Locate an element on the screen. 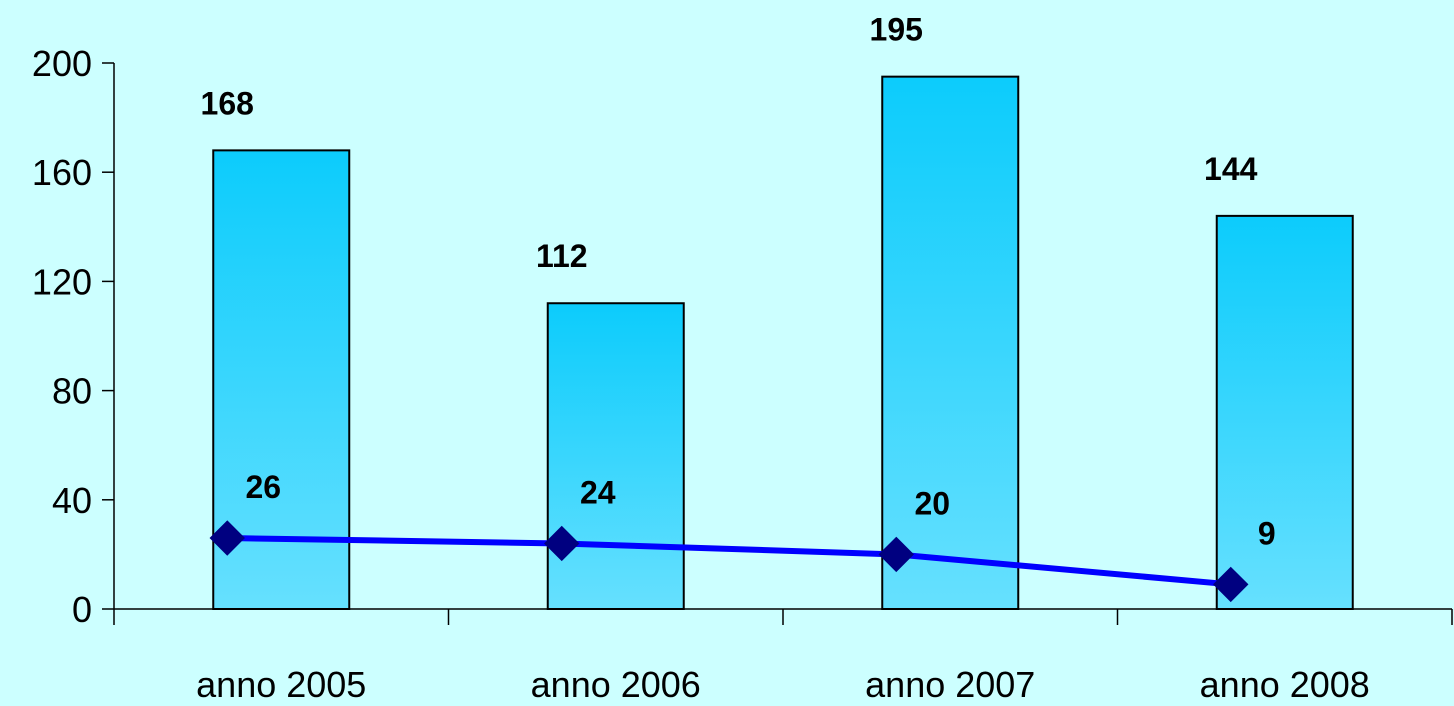  bar-anno-2008 is located at coordinates (1284, 412).